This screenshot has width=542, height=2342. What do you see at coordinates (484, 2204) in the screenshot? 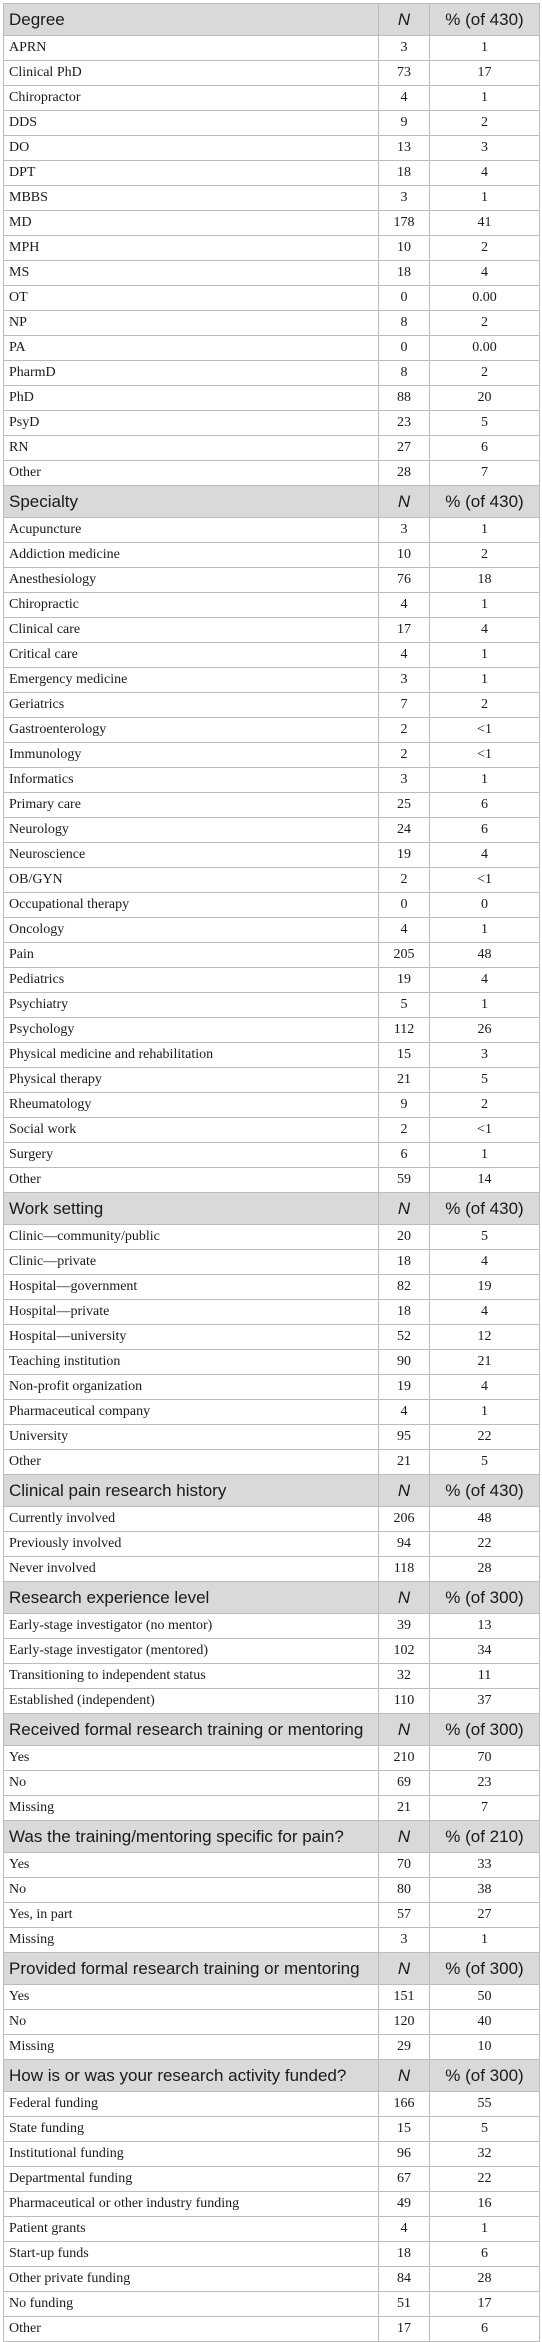
I see `percent-cell: 16` at bounding box center [484, 2204].